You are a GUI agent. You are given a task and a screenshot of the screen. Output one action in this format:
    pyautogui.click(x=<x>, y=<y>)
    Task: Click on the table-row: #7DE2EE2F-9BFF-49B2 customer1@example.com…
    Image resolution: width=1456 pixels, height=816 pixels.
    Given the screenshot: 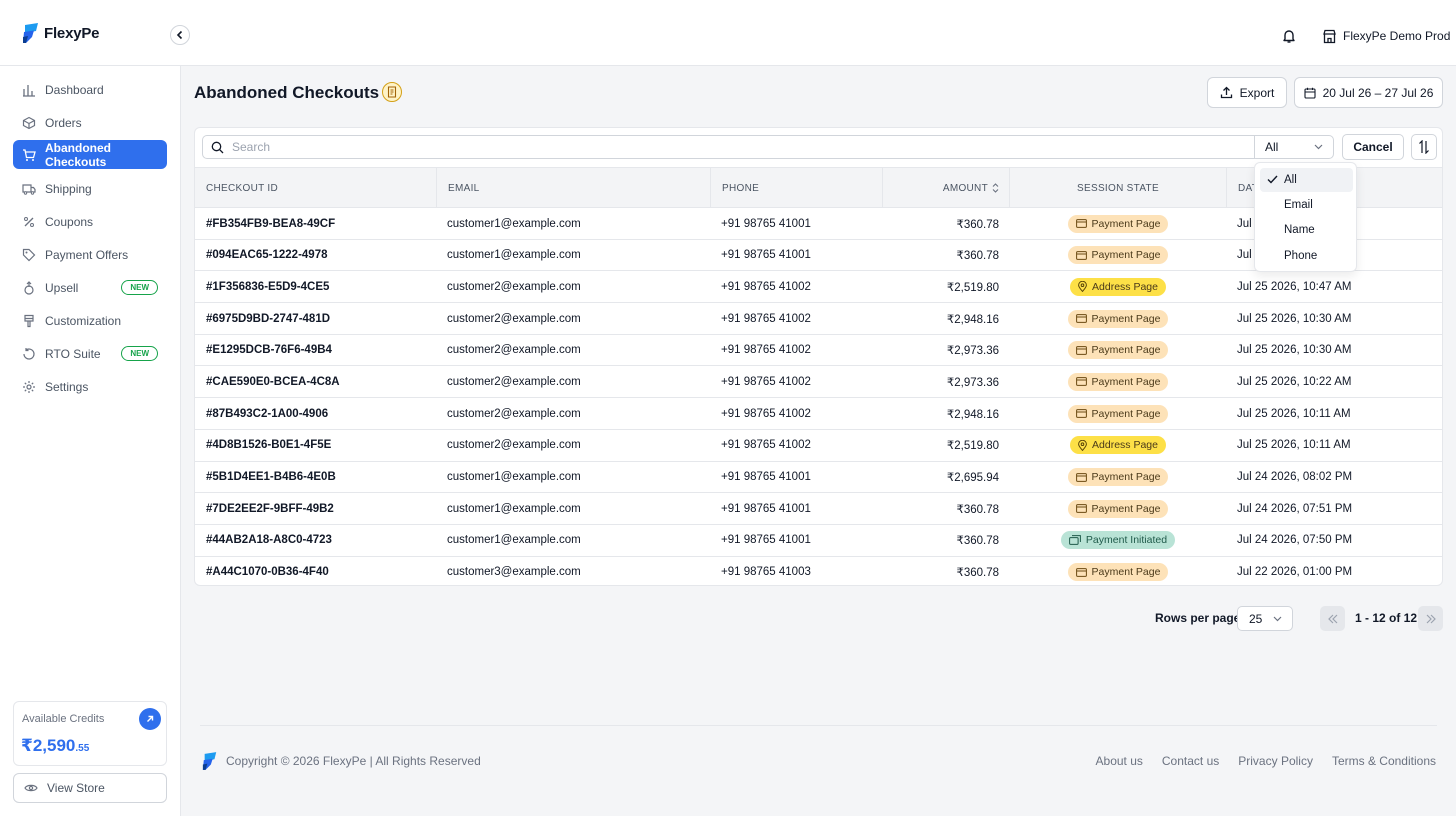 What is the action you would take?
    pyautogui.click(x=818, y=509)
    